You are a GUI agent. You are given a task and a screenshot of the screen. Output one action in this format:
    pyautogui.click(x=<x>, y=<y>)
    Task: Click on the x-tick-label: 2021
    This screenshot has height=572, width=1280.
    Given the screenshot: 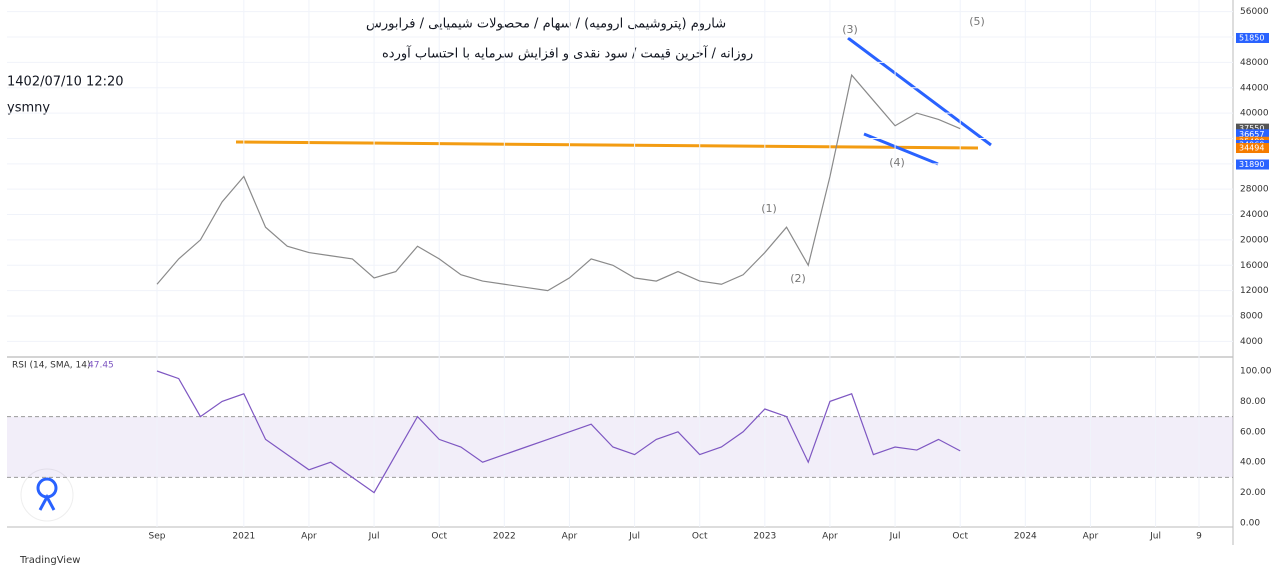 What is the action you would take?
    pyautogui.click(x=243, y=537)
    